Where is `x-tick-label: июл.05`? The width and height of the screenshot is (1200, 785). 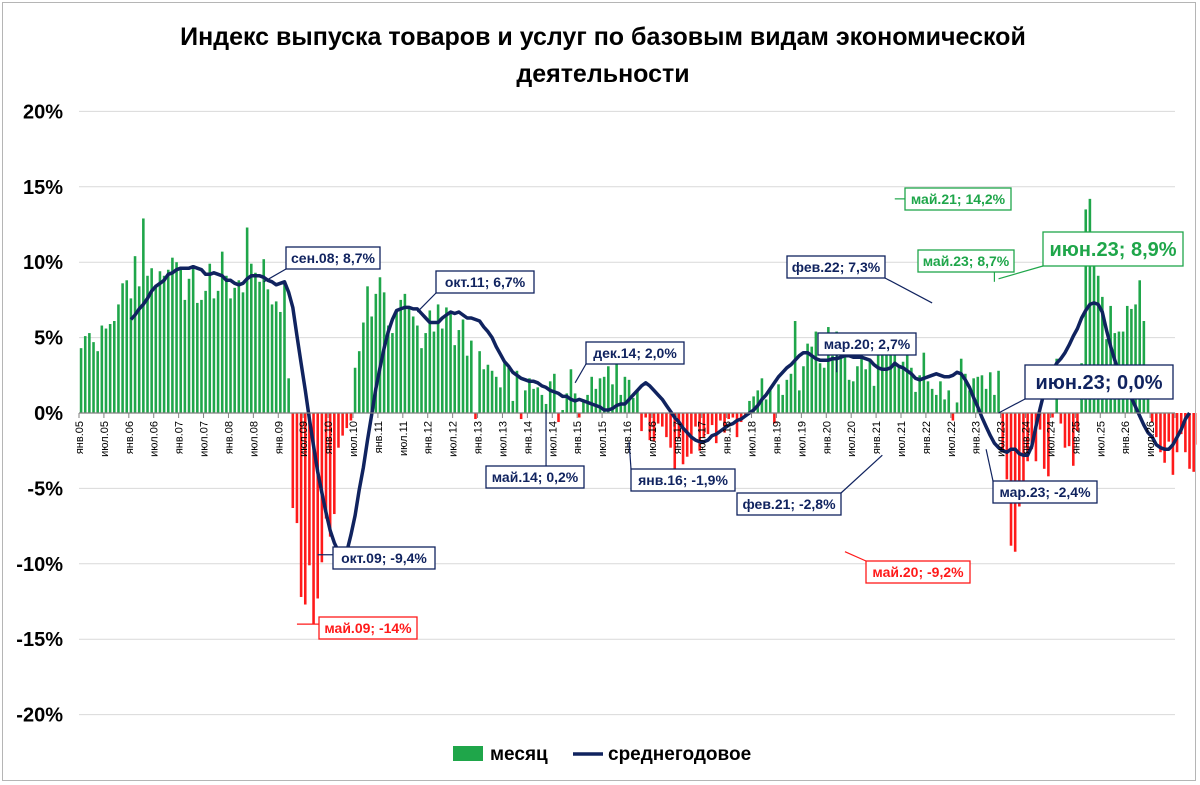
x-tick-label: июл.05 is located at coordinates (105, 439).